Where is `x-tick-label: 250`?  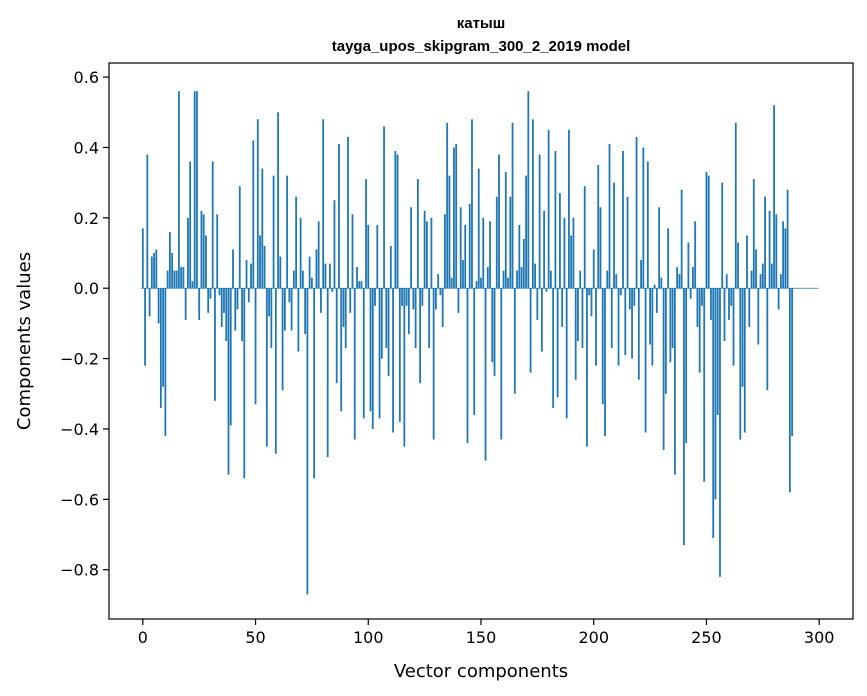
x-tick-label: 250 is located at coordinates (706, 637).